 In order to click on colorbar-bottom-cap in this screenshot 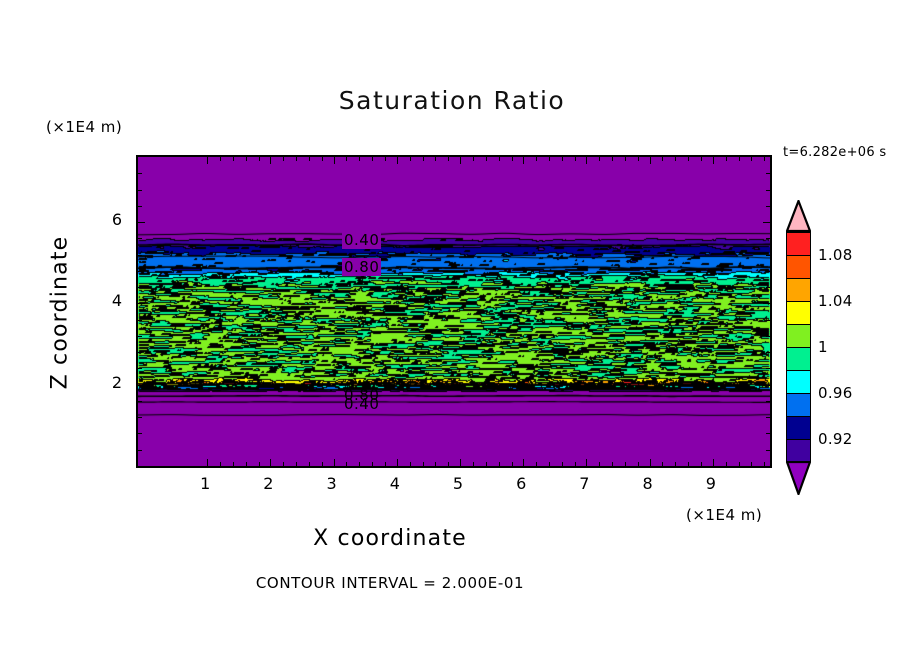, I will do `click(798, 479)`.